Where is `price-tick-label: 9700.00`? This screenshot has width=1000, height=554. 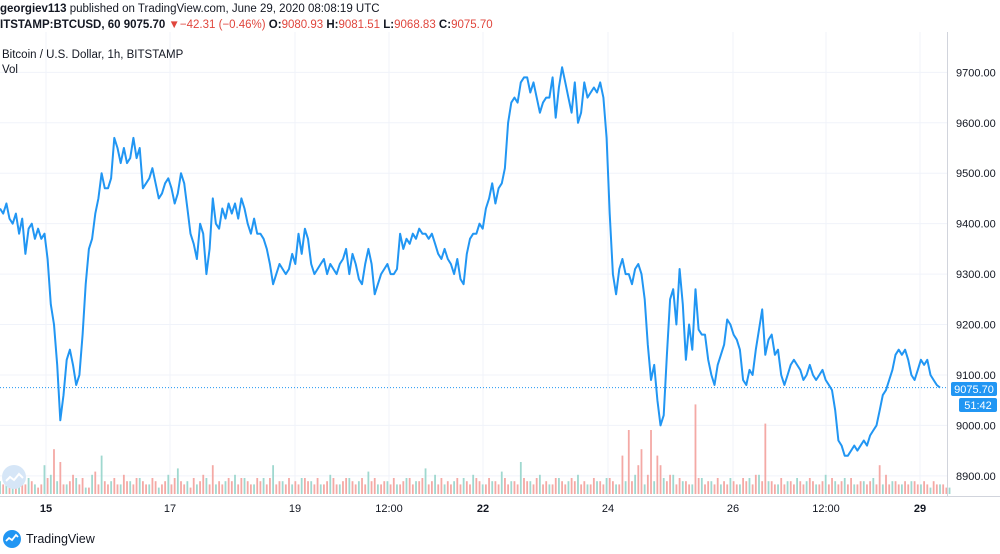
price-tick-label: 9700.00 is located at coordinates (976, 73).